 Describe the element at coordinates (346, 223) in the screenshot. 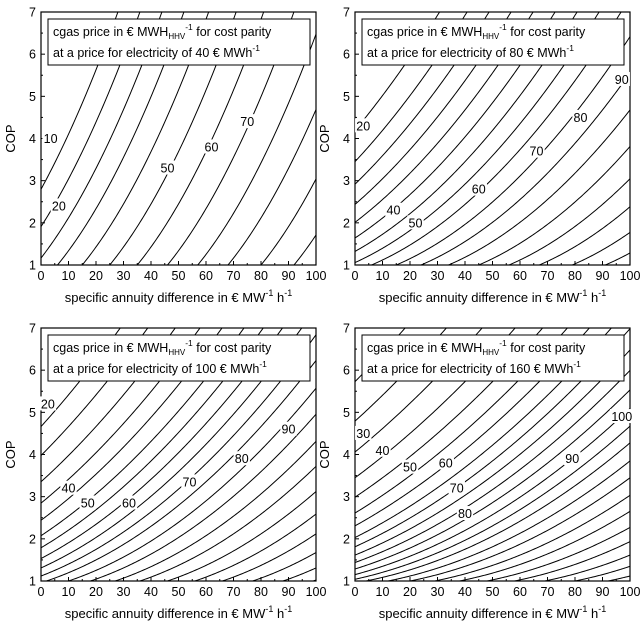

I see `y-tick-label: 2` at that location.